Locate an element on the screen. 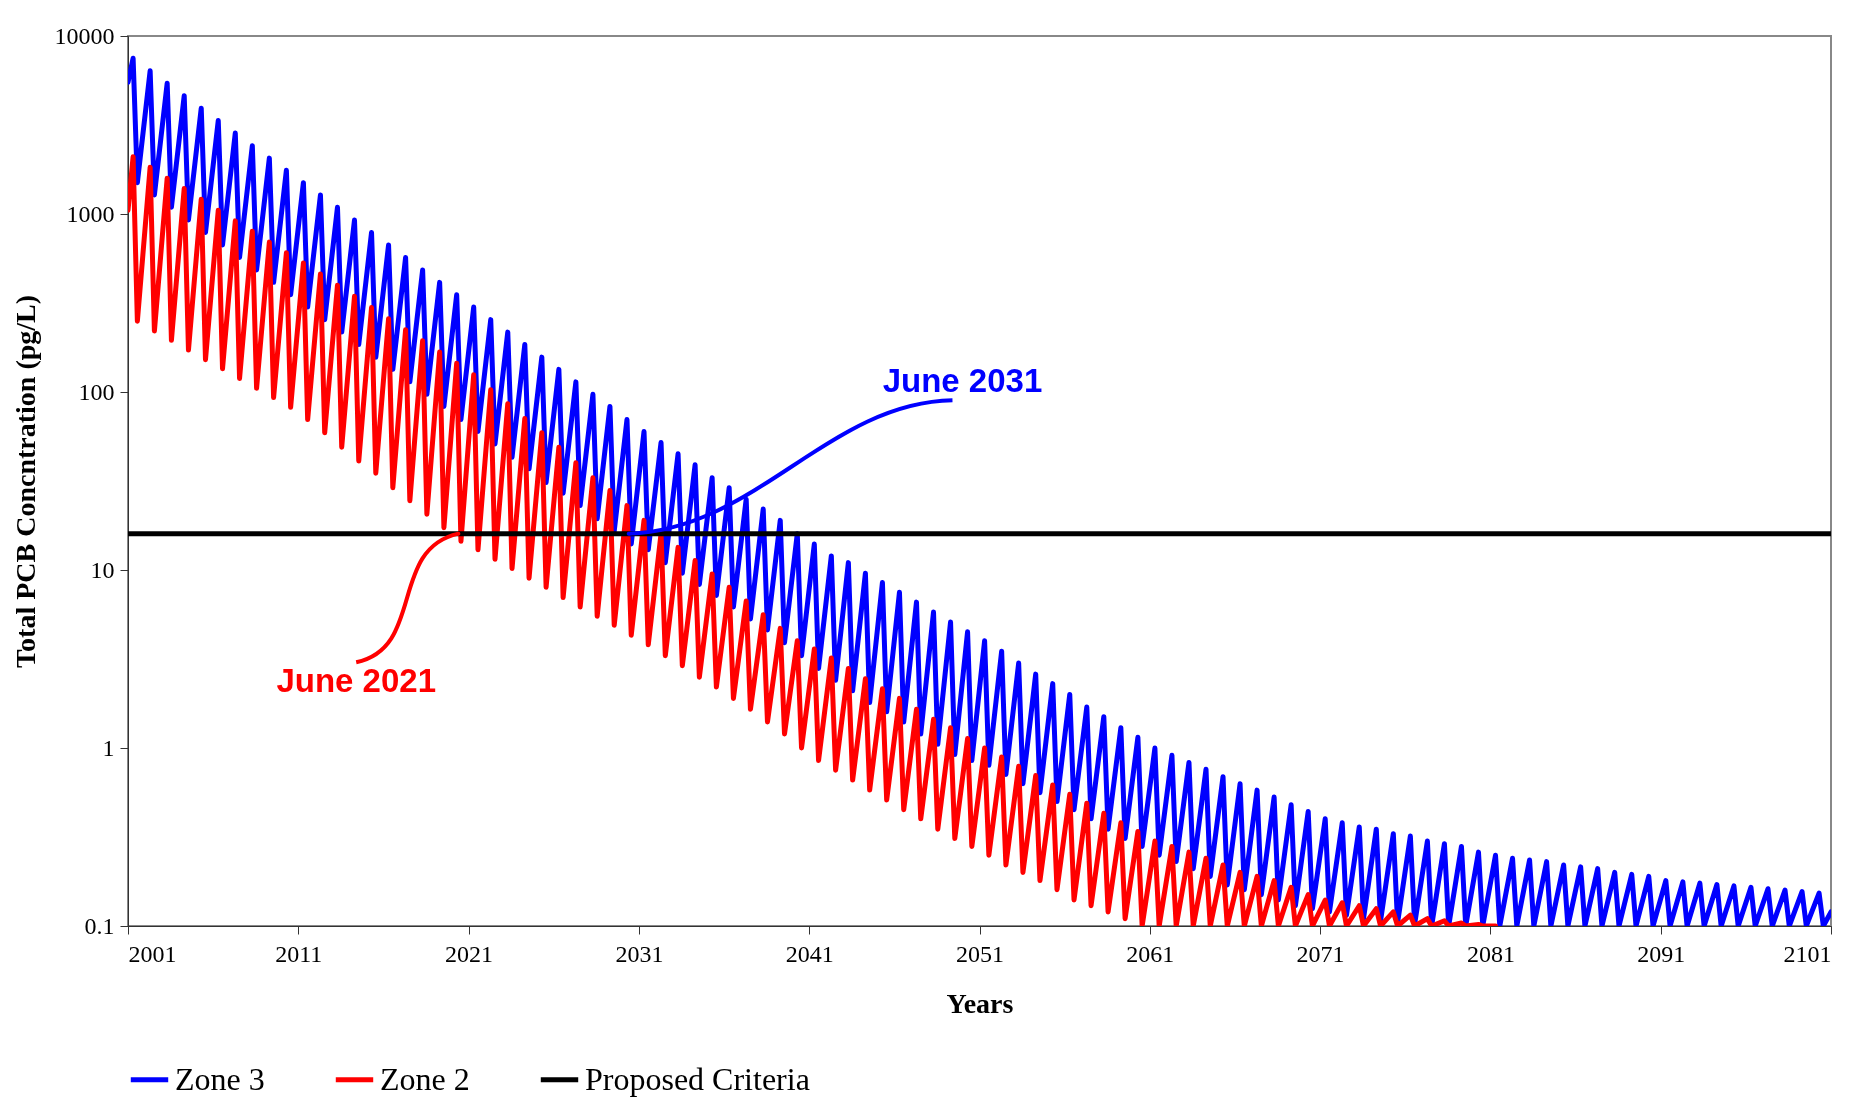  x-tick-label: 2061 is located at coordinates (1150, 953).